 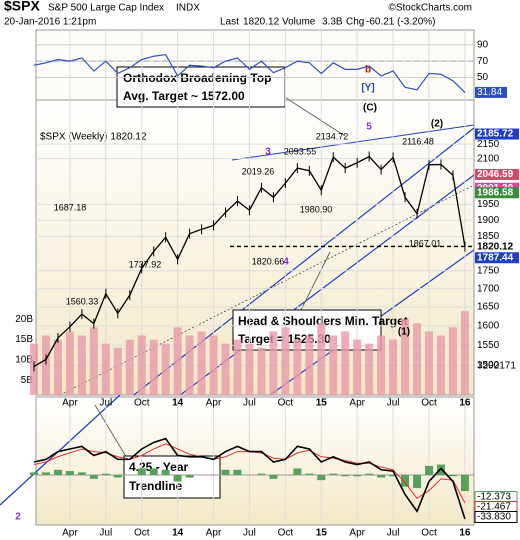 What do you see at coordinates (367, 88) in the screenshot?
I see `wave-label: [Y]` at bounding box center [367, 88].